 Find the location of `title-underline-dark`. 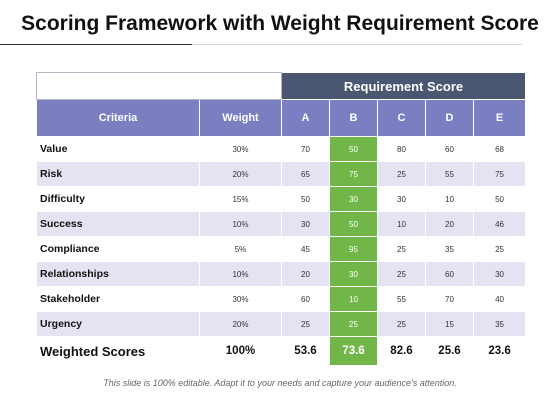

title-underline-dark is located at coordinates (96, 44).